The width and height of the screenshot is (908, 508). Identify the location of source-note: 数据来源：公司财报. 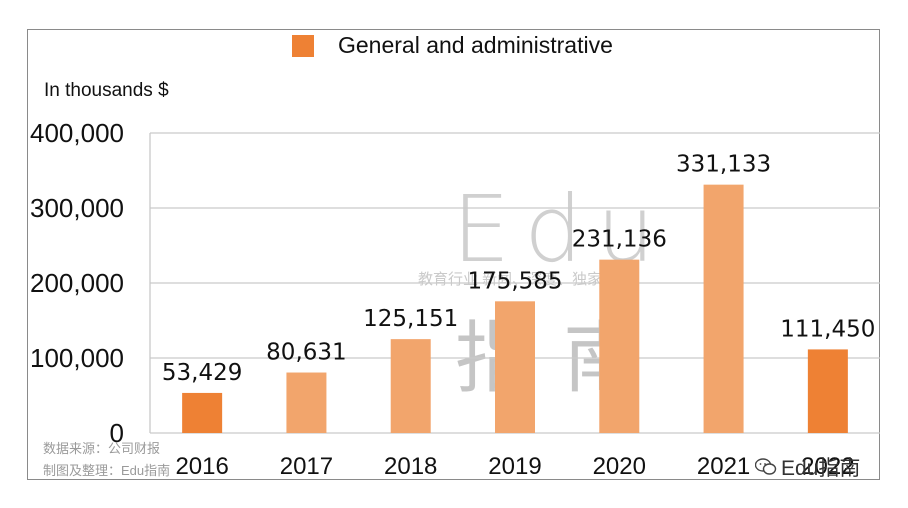
(102, 448).